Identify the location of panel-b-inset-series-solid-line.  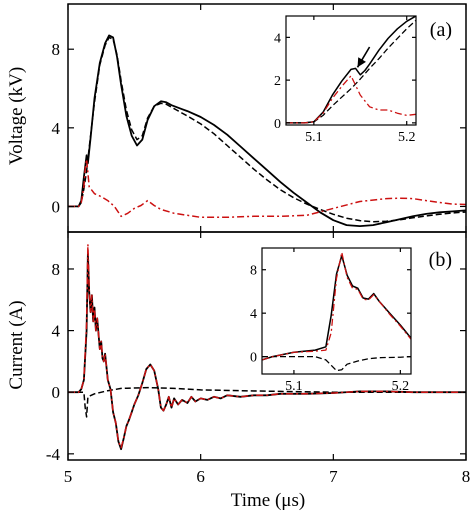
(336, 307).